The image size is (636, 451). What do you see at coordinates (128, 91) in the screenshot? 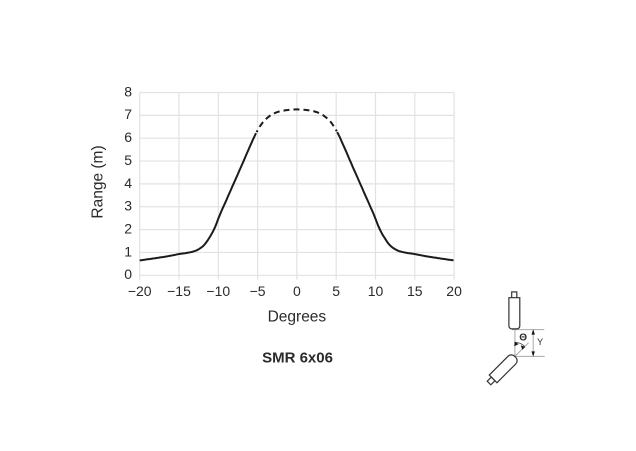
I see `svg-text: 8` at bounding box center [128, 91].